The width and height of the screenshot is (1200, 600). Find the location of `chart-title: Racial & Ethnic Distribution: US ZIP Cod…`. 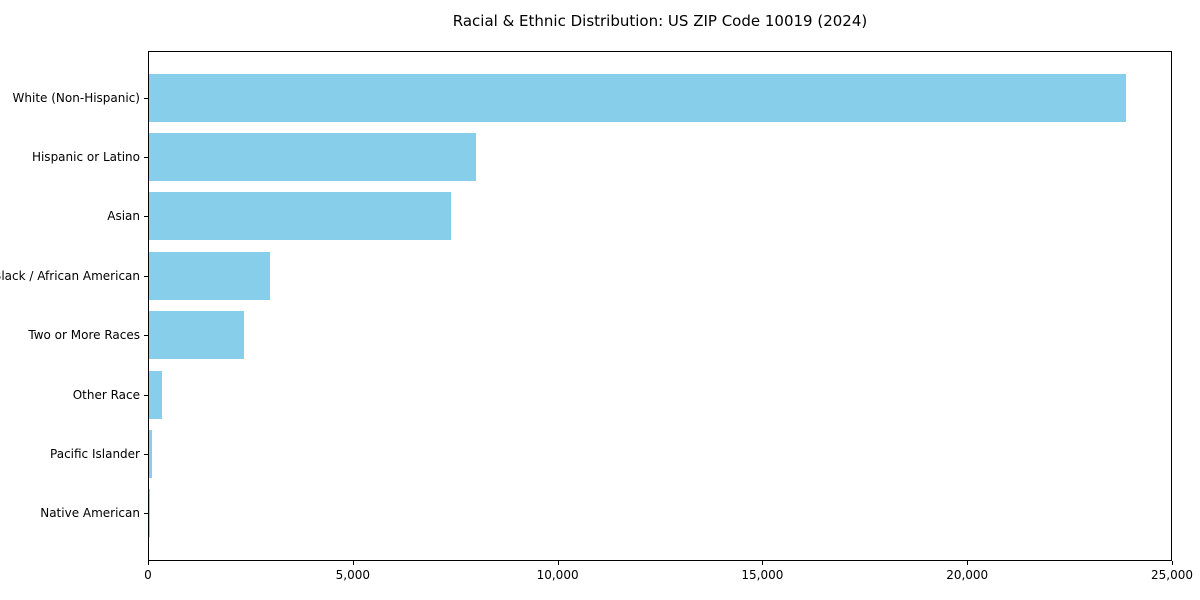

chart-title: Racial & Ethnic Distribution: US ZIP Cod… is located at coordinates (660, 21).